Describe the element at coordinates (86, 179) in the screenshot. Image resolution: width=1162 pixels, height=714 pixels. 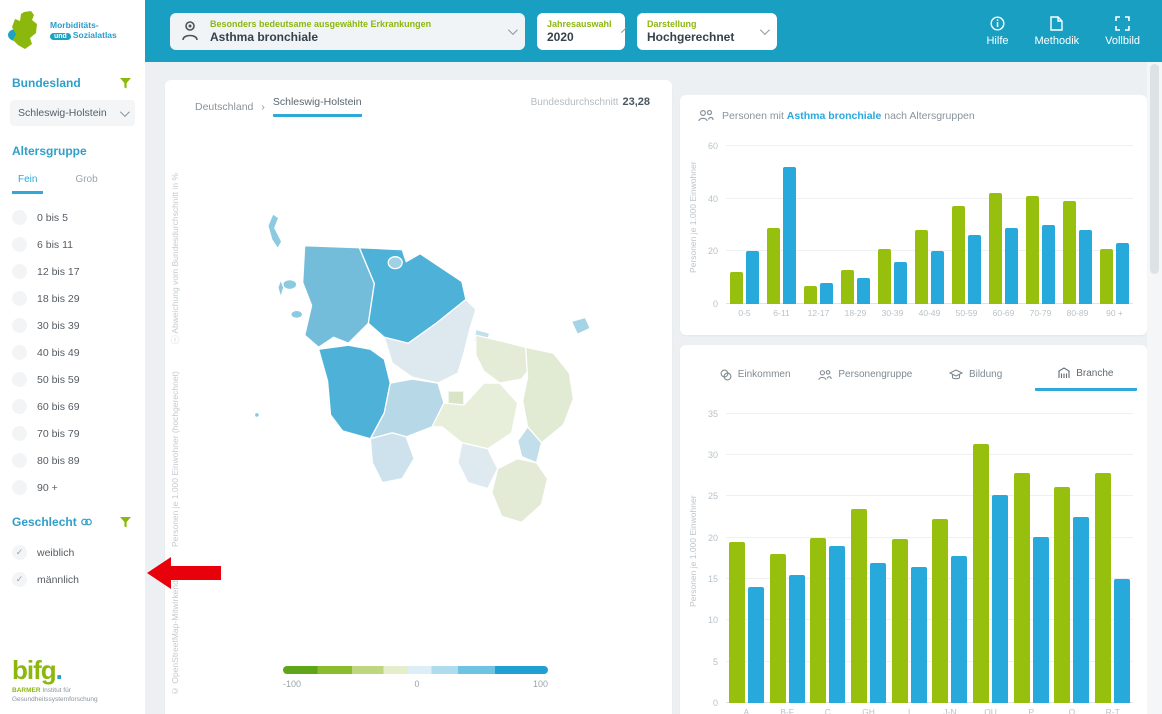
I see `tab-grob: Grob` at that location.